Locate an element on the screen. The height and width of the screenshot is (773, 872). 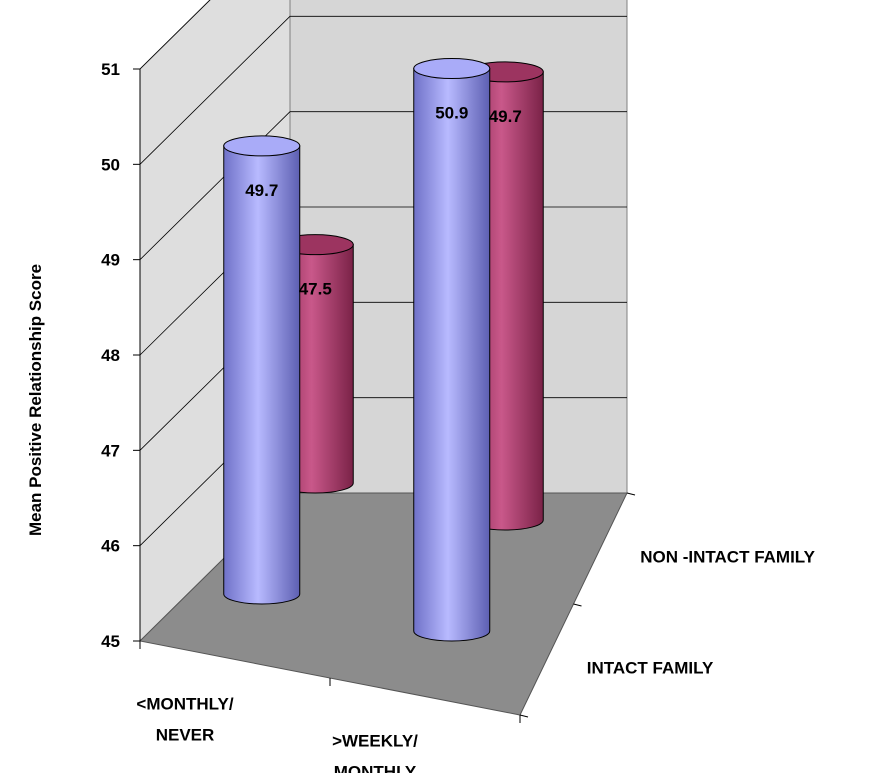
y-axis-title: Mean Positive Relationship Score is located at coordinates (35, 400).